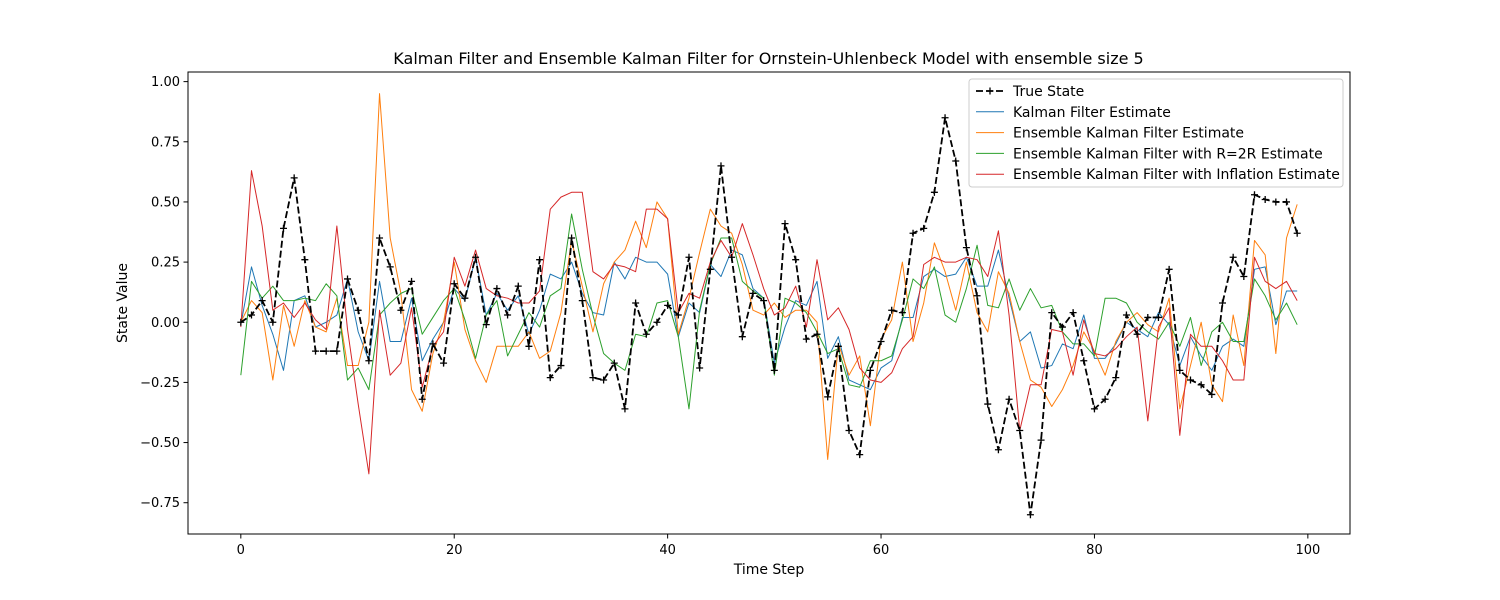 The width and height of the screenshot is (1500, 600). What do you see at coordinates (1307, 550) in the screenshot?
I see `x-tick-label: 100` at bounding box center [1307, 550].